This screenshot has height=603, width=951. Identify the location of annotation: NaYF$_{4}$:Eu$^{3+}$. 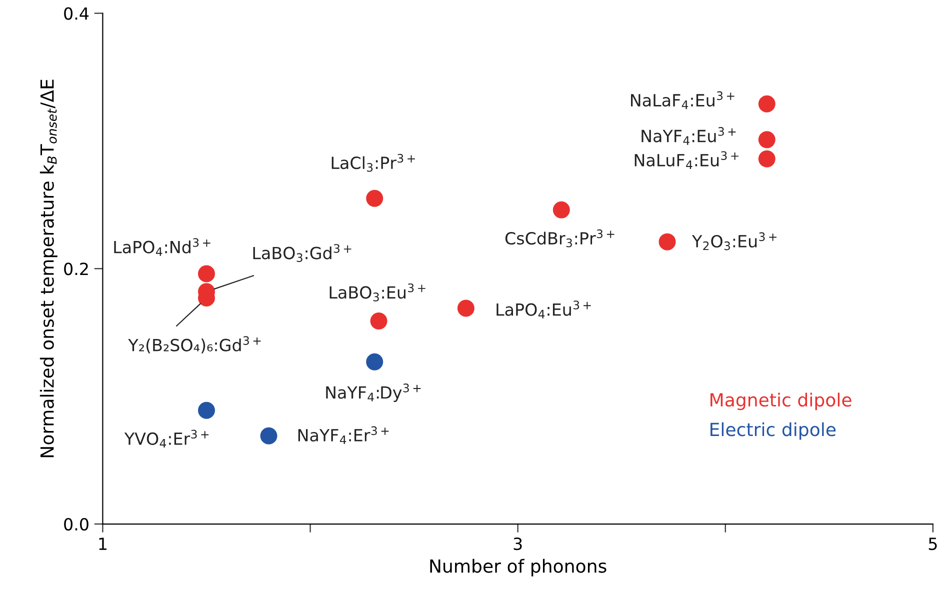
(689, 136).